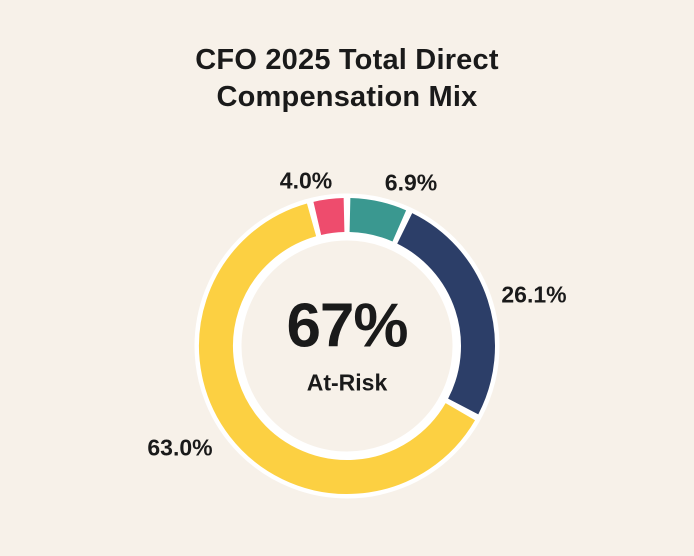 The height and width of the screenshot is (556, 694). Describe the element at coordinates (347, 97) in the screenshot. I see `chart-title-line2: Compensation Mix` at that location.